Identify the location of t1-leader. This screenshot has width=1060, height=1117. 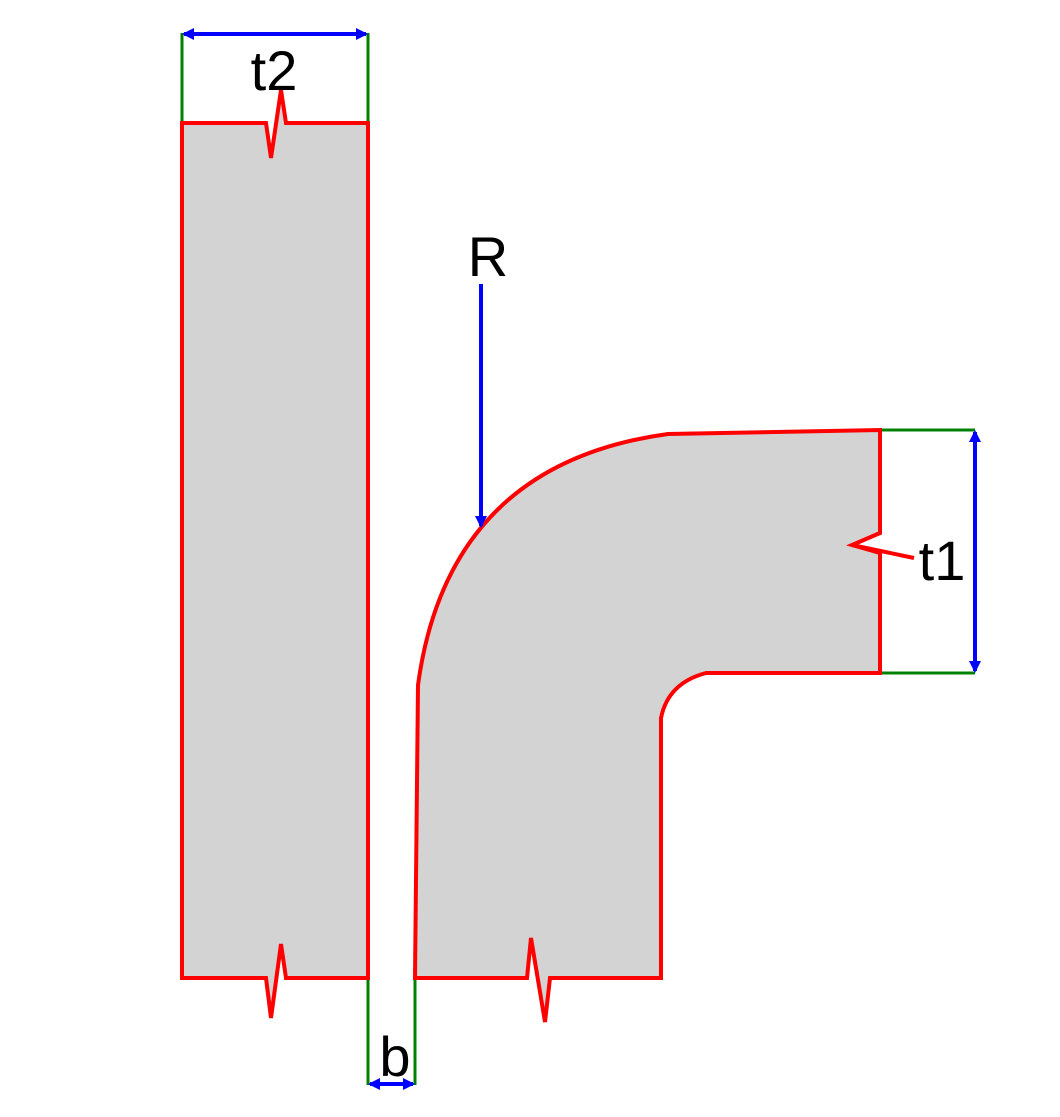
(883, 551).